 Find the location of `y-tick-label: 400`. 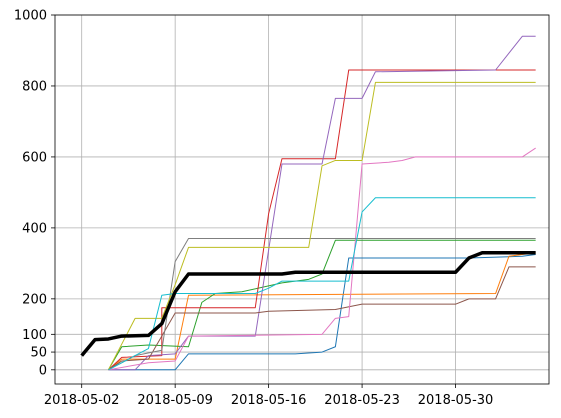

y-tick-label: 400 is located at coordinates (34, 228).